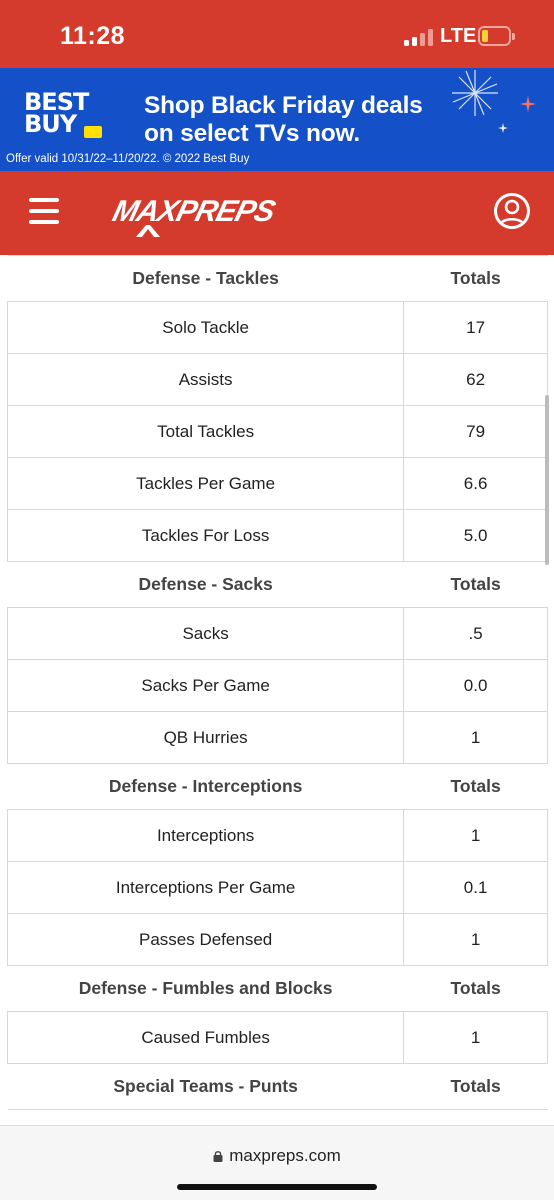 This screenshot has width=554, height=1200. What do you see at coordinates (205, 1086) in the screenshot?
I see `section-title: Special Teams - Punts` at bounding box center [205, 1086].